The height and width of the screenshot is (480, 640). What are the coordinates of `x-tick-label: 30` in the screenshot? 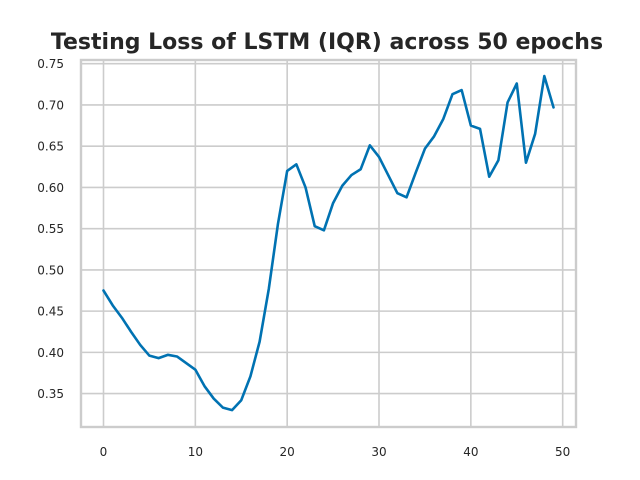 It's located at (378, 452).